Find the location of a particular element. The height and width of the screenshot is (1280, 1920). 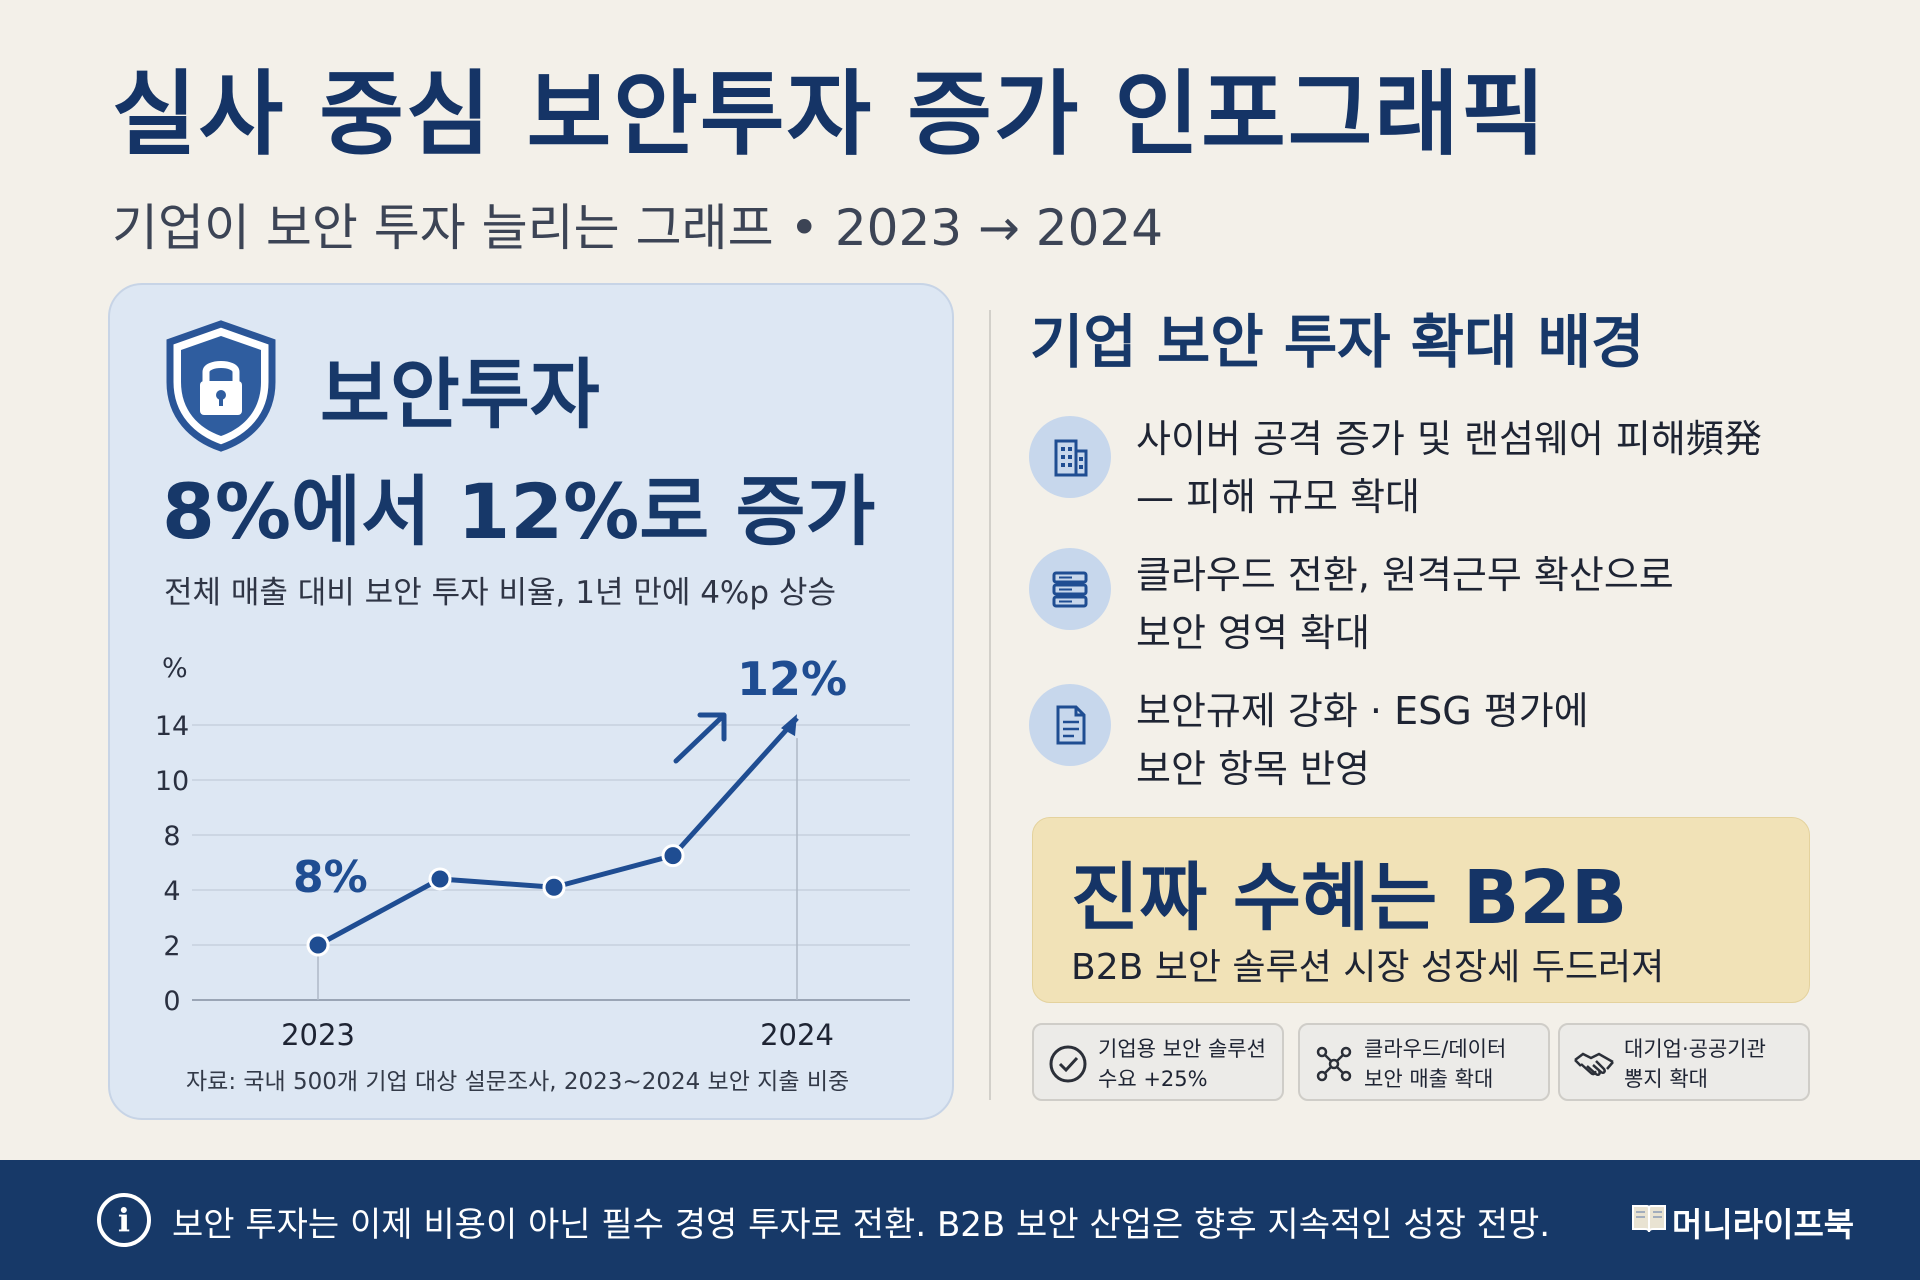

info-icon: i is located at coordinates (124, 1220).